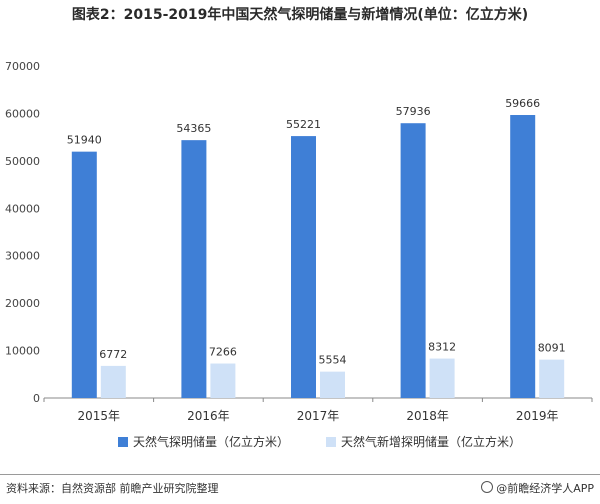 This screenshot has height=504, width=600. I want to click on y-tick-label: 60000, so click(22, 113).